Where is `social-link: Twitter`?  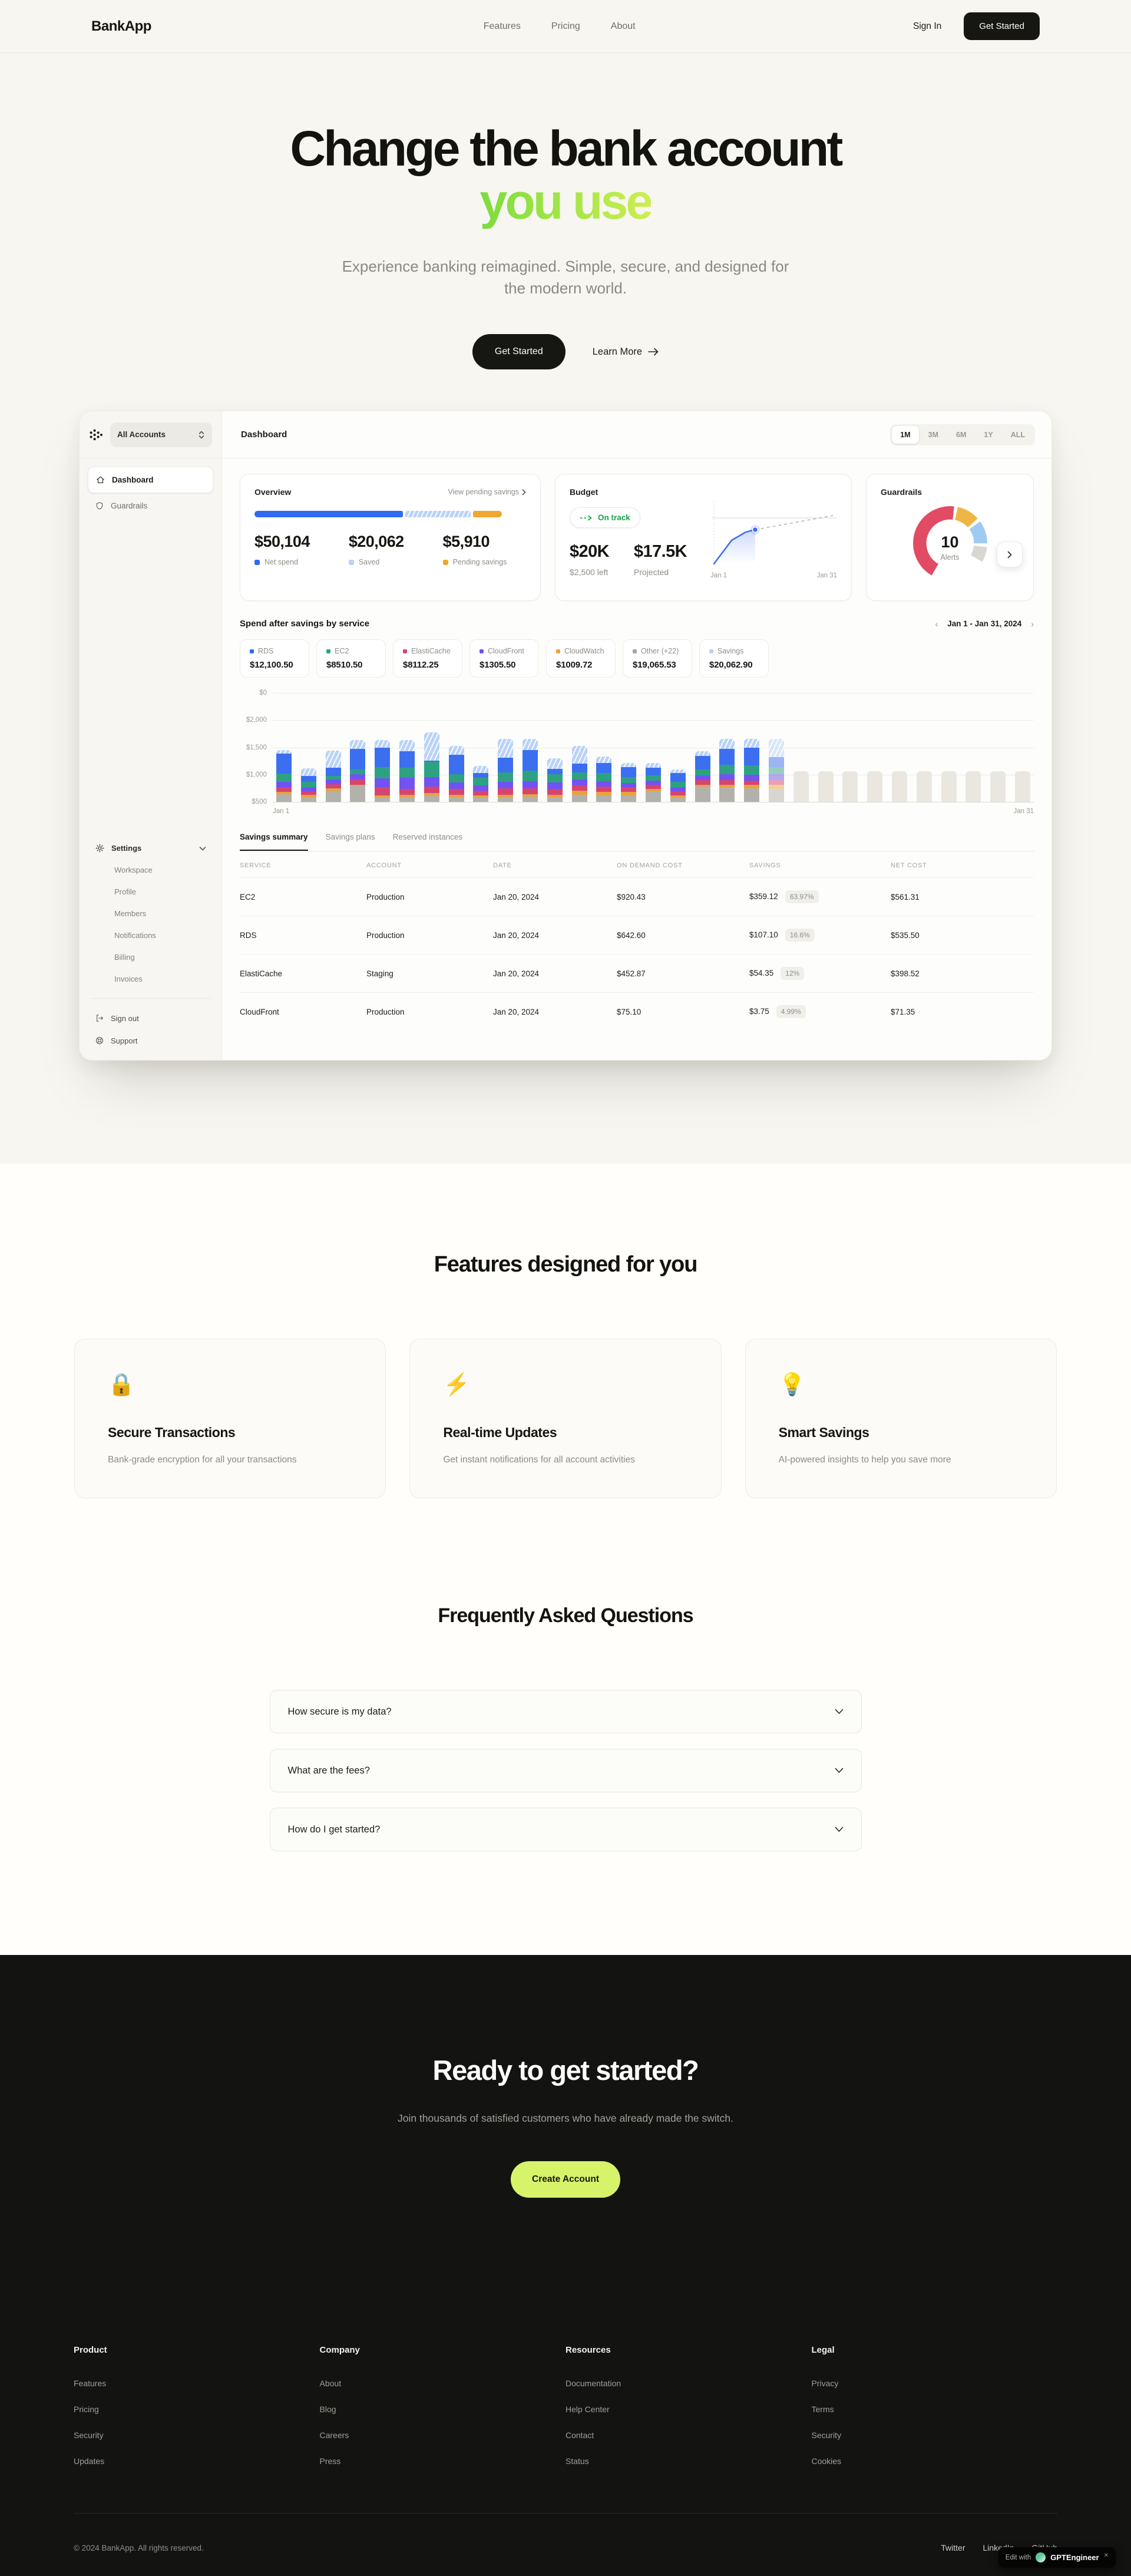 social-link: Twitter is located at coordinates (953, 2548).